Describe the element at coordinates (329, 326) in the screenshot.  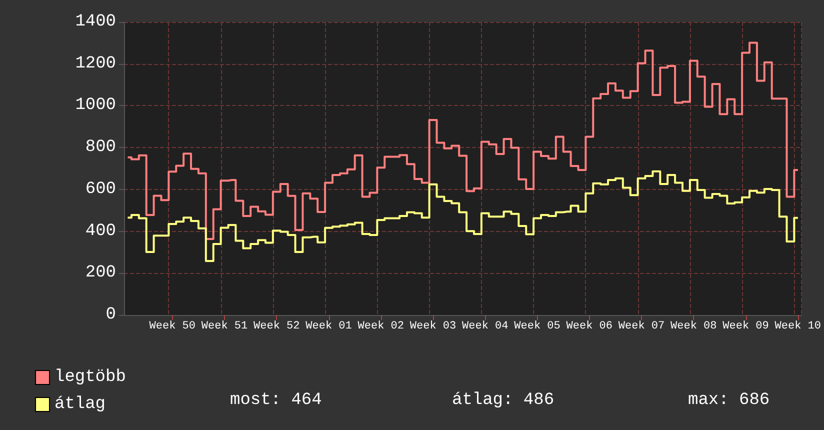
I see `x-tick-label: Week 01` at that location.